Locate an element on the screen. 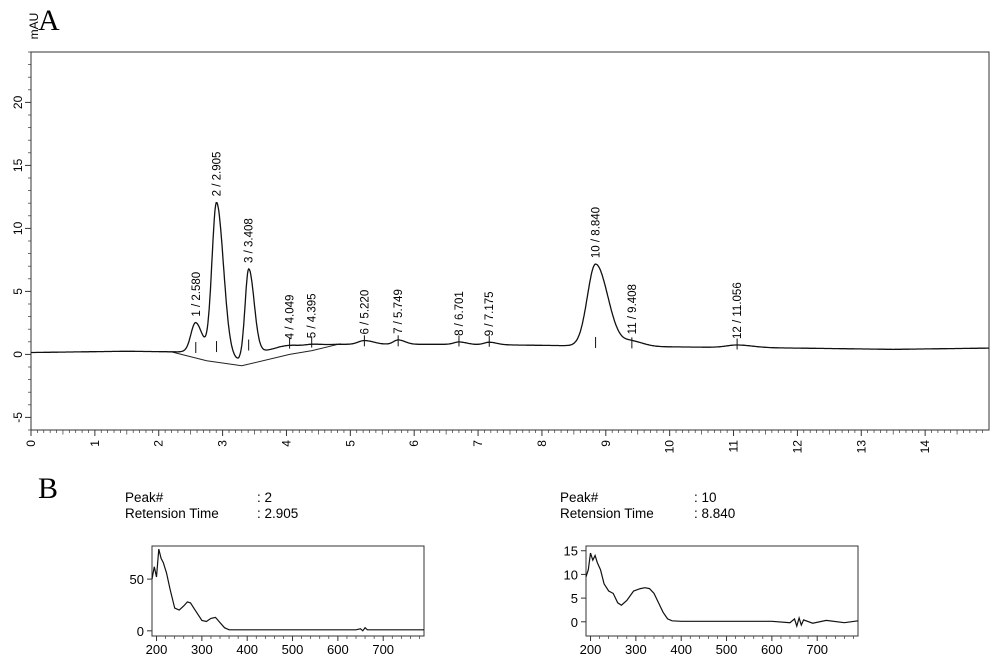  retention-time-value: : 2.905 is located at coordinates (278, 513).